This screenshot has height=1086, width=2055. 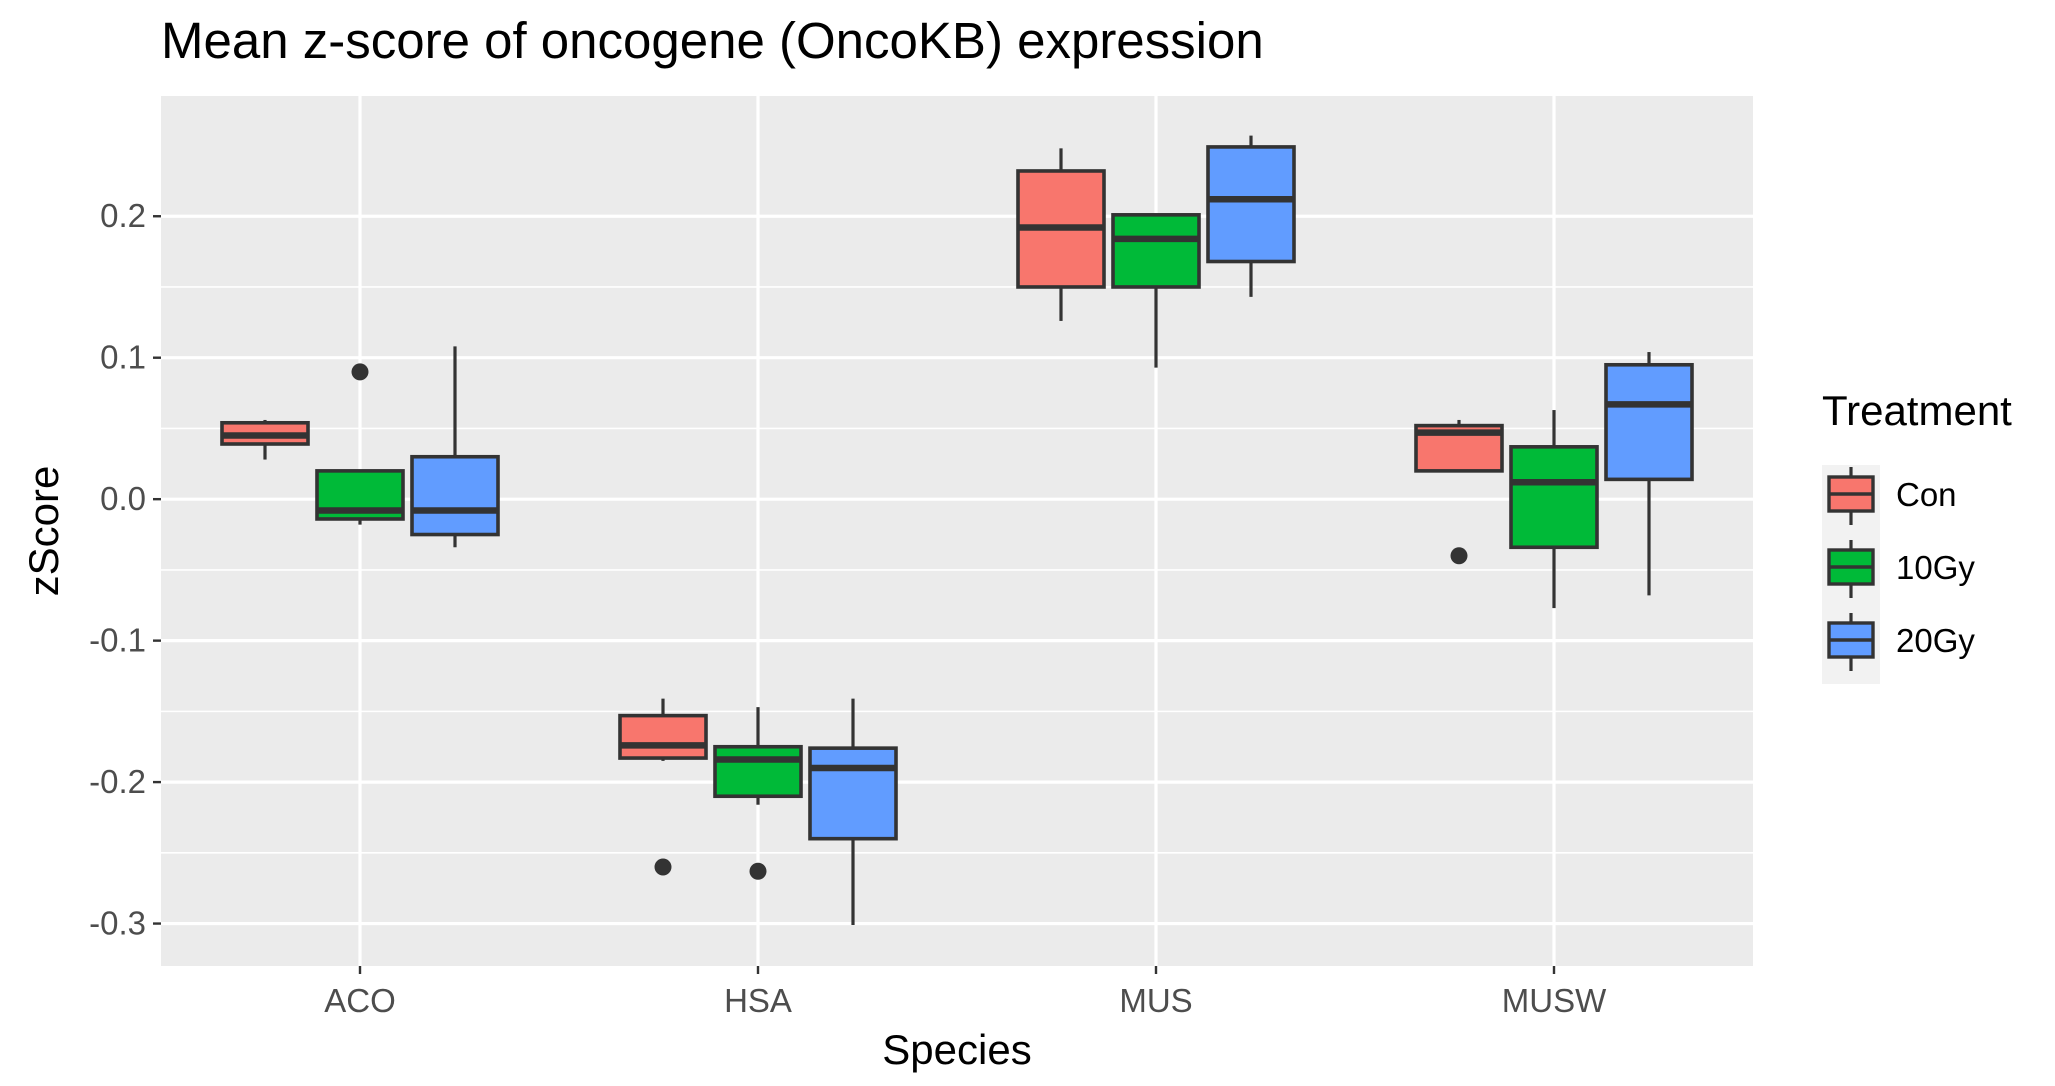 What do you see at coordinates (1156, 290) in the screenshot?
I see `box-mus-10gy` at bounding box center [1156, 290].